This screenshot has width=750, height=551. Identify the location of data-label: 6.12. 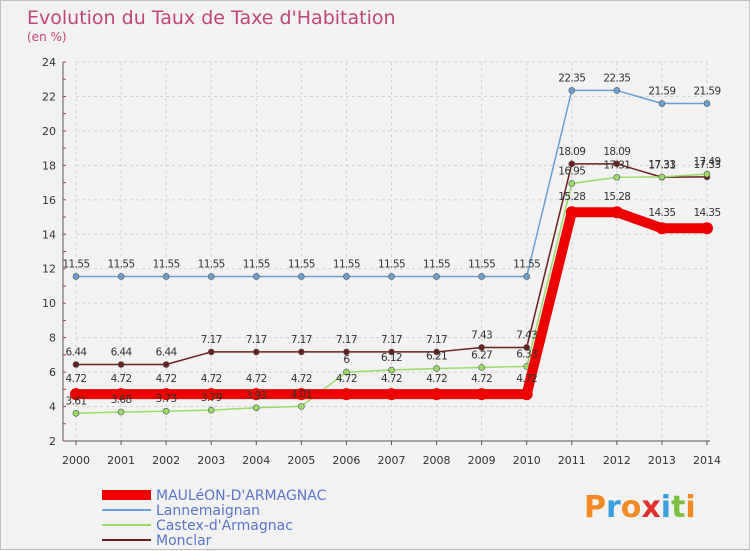
(391, 358).